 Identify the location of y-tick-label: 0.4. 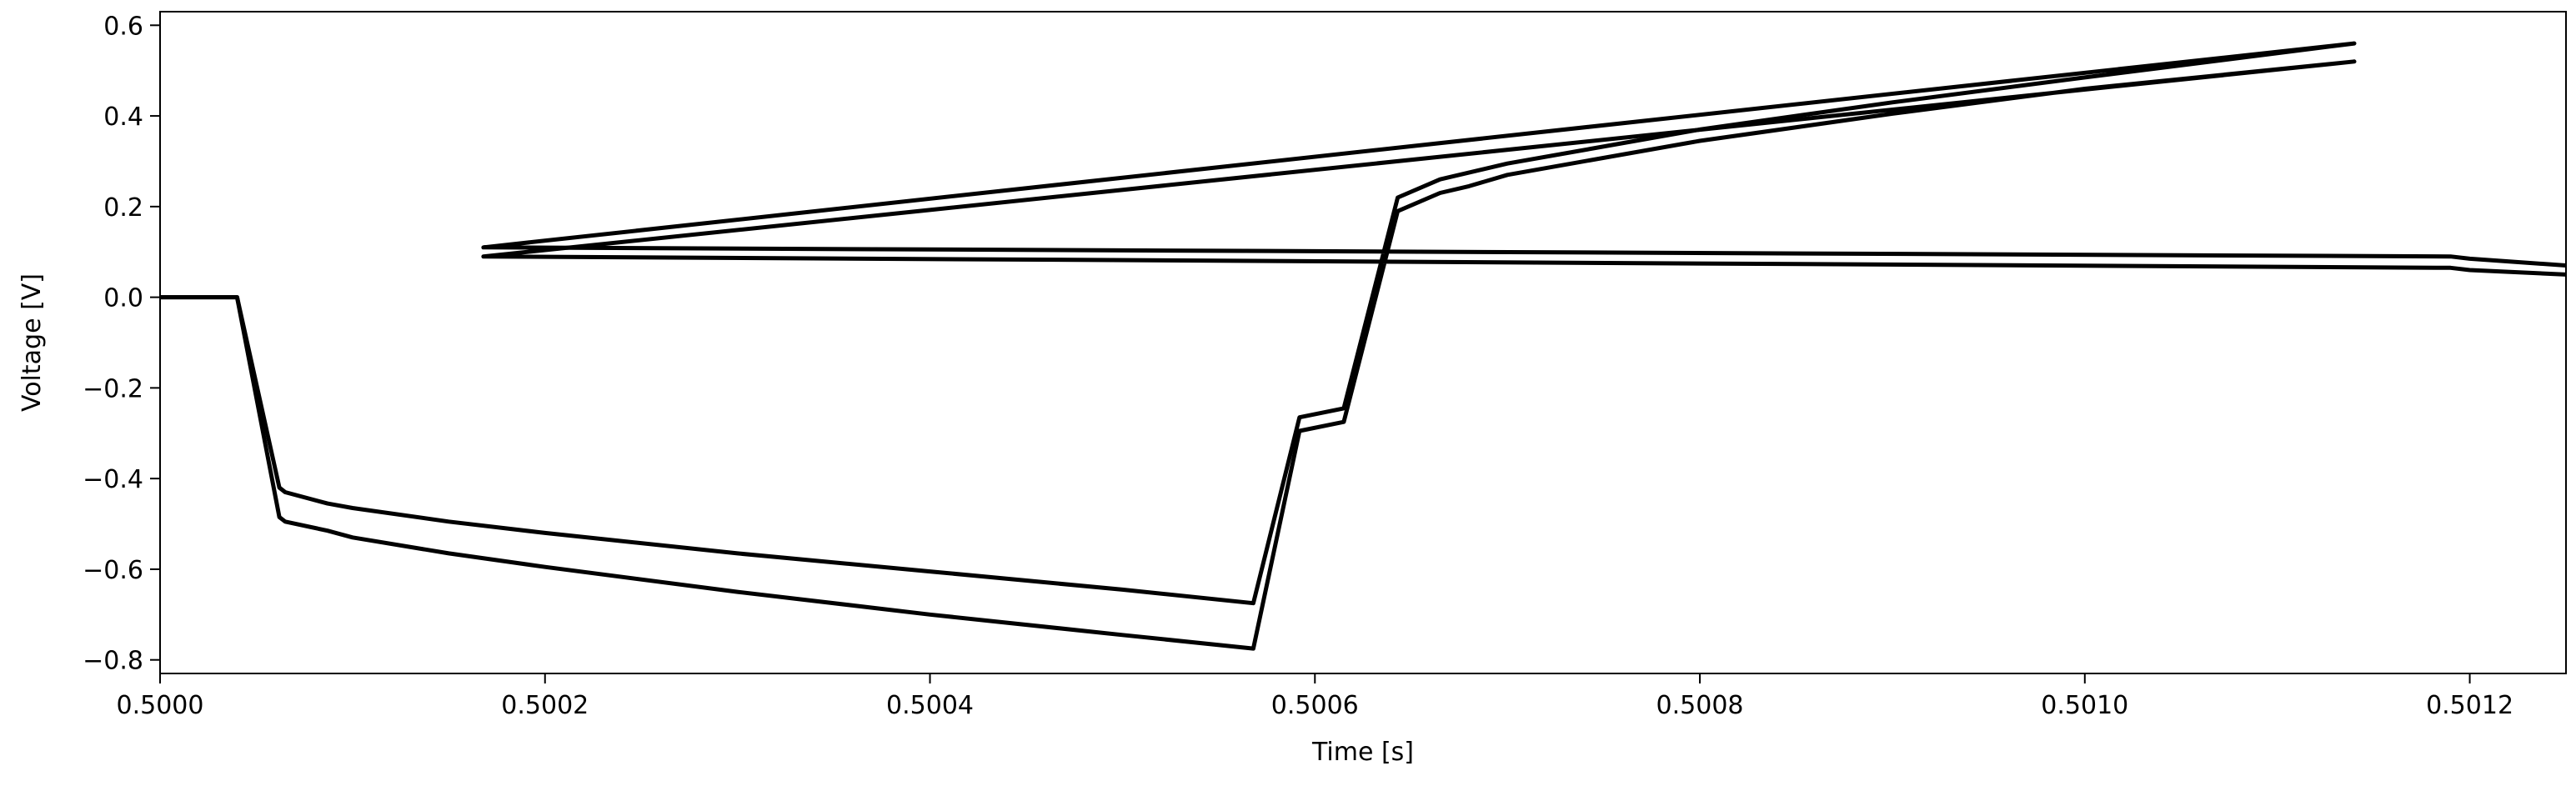
(123, 117).